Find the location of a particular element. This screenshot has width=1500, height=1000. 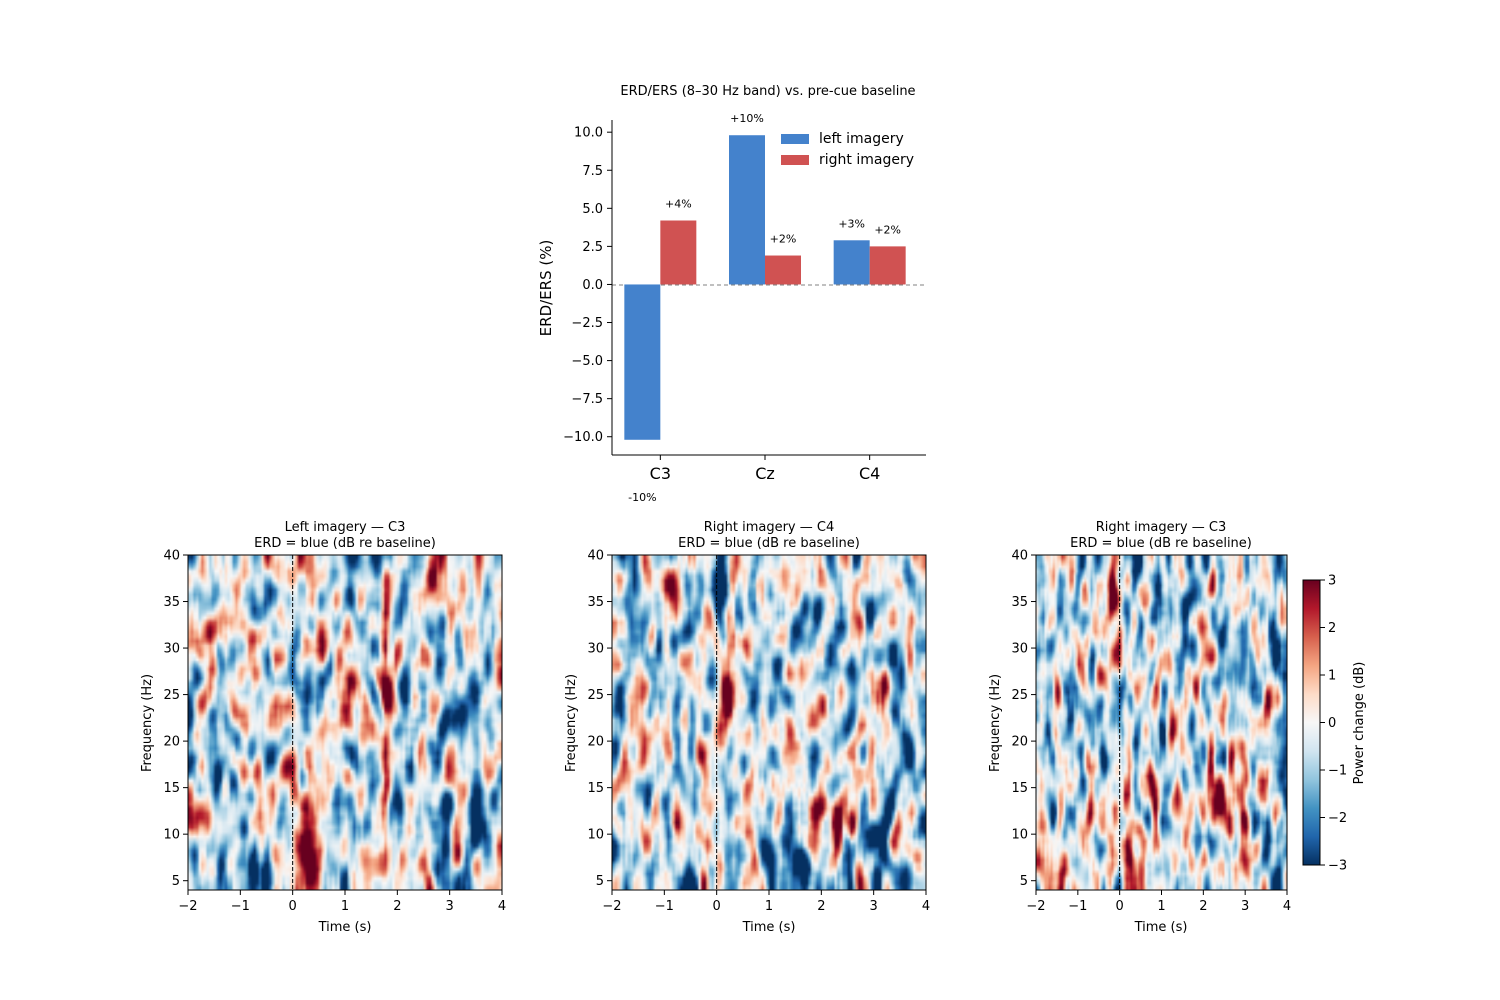

bar-y-tick-label: 10.0 is located at coordinates (588, 133).